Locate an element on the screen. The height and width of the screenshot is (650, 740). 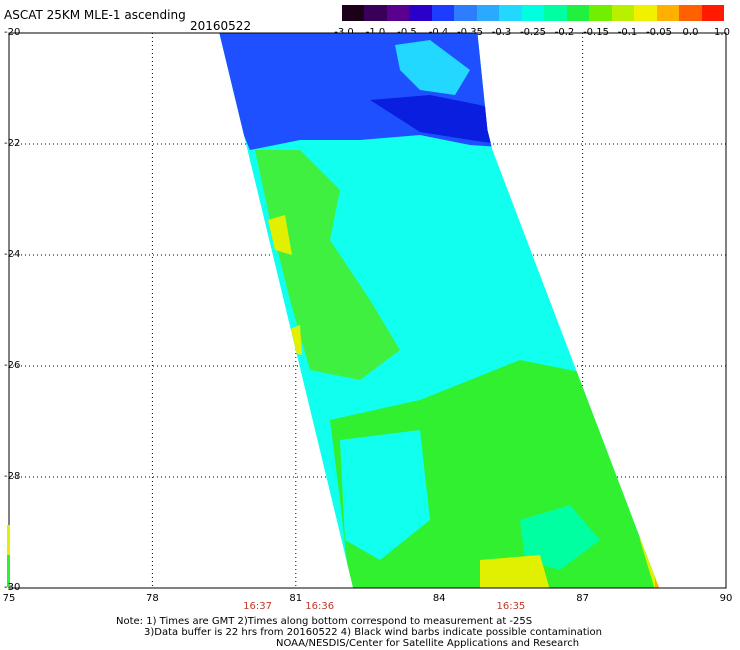
lat-tick-label: -20 is located at coordinates (12, 32).